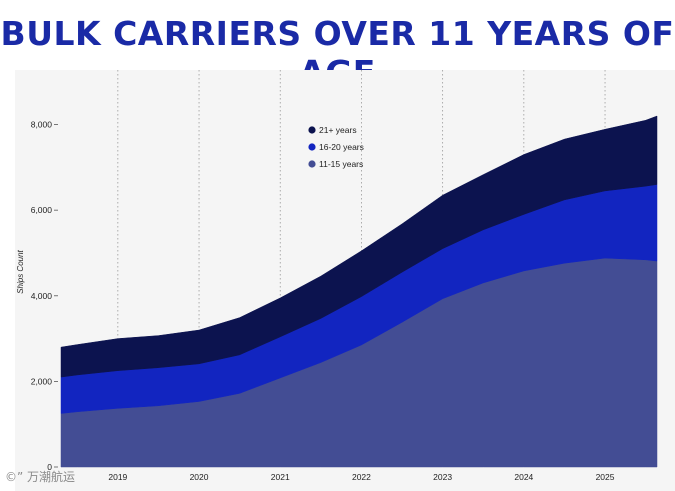  I want to click on x-tick-label: 2020, so click(199, 477).